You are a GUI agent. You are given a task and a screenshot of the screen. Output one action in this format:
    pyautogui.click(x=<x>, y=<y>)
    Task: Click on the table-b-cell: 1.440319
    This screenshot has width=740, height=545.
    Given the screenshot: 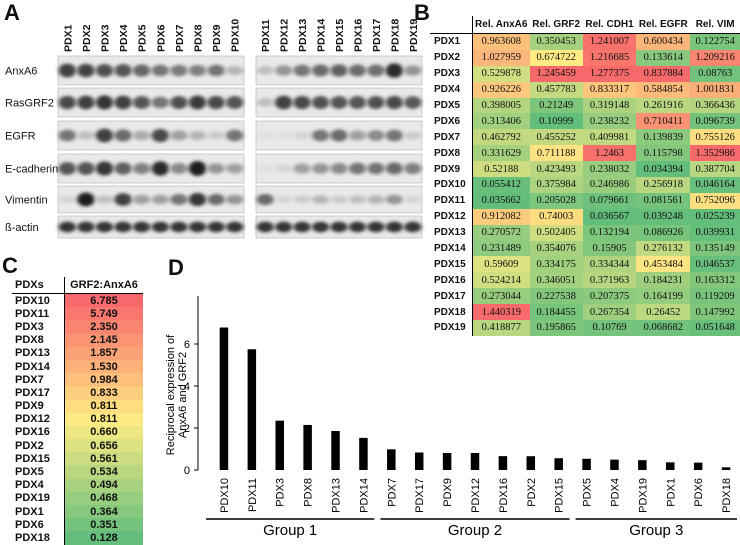 What is the action you would take?
    pyautogui.click(x=501, y=312)
    